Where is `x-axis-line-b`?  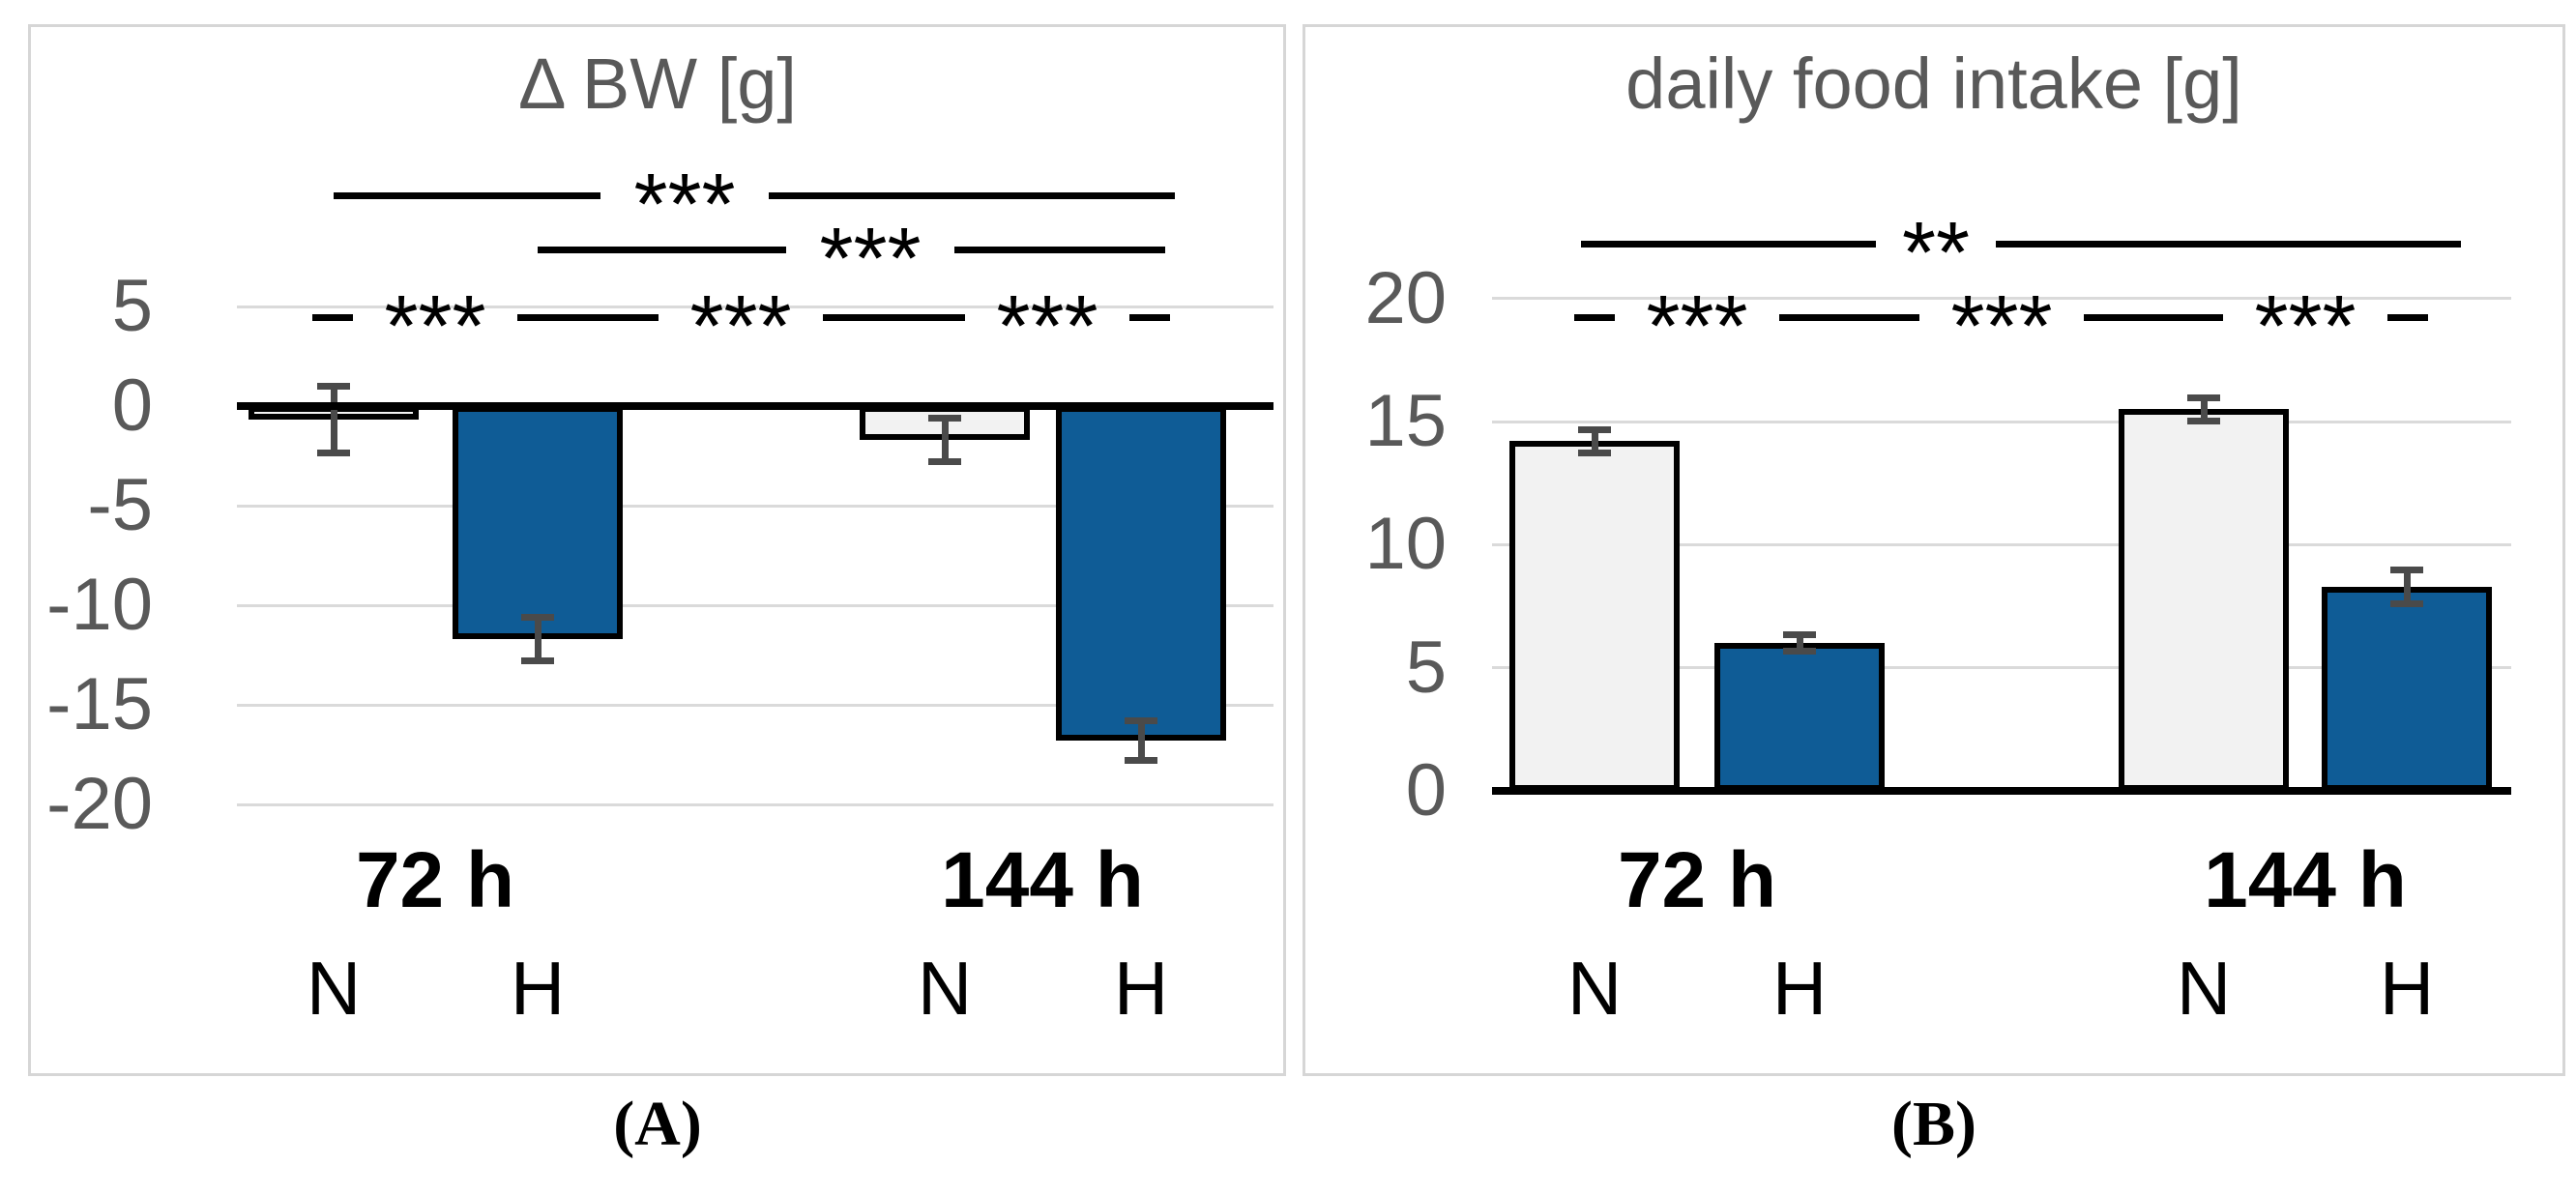
x-axis-line-b is located at coordinates (2001, 791).